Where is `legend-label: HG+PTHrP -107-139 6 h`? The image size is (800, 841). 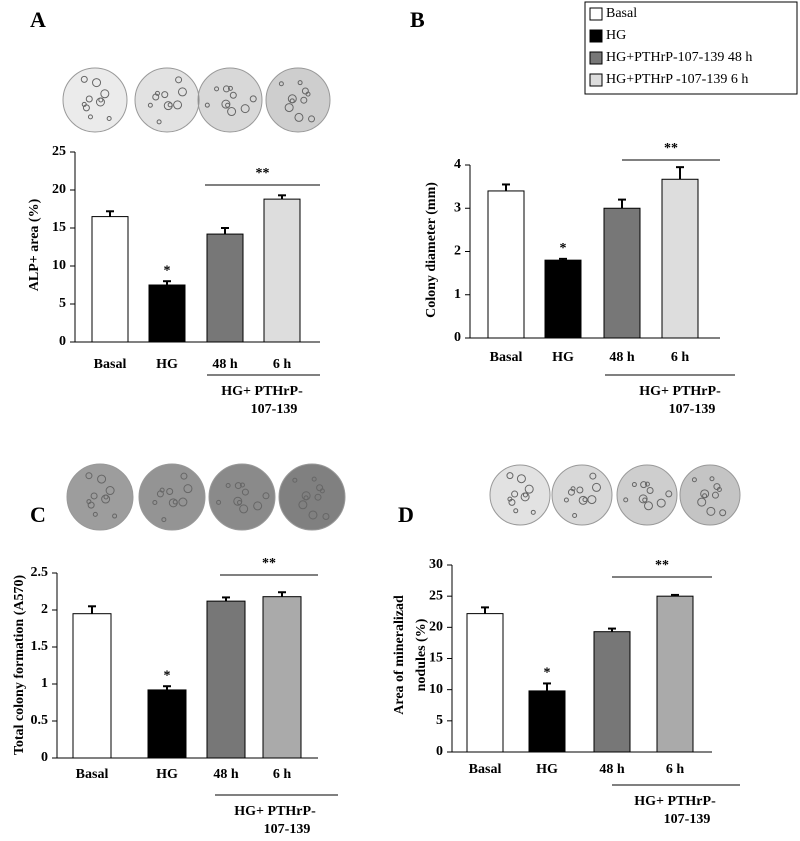
legend-label: HG+PTHrP -107-139 6 h is located at coordinates (677, 79).